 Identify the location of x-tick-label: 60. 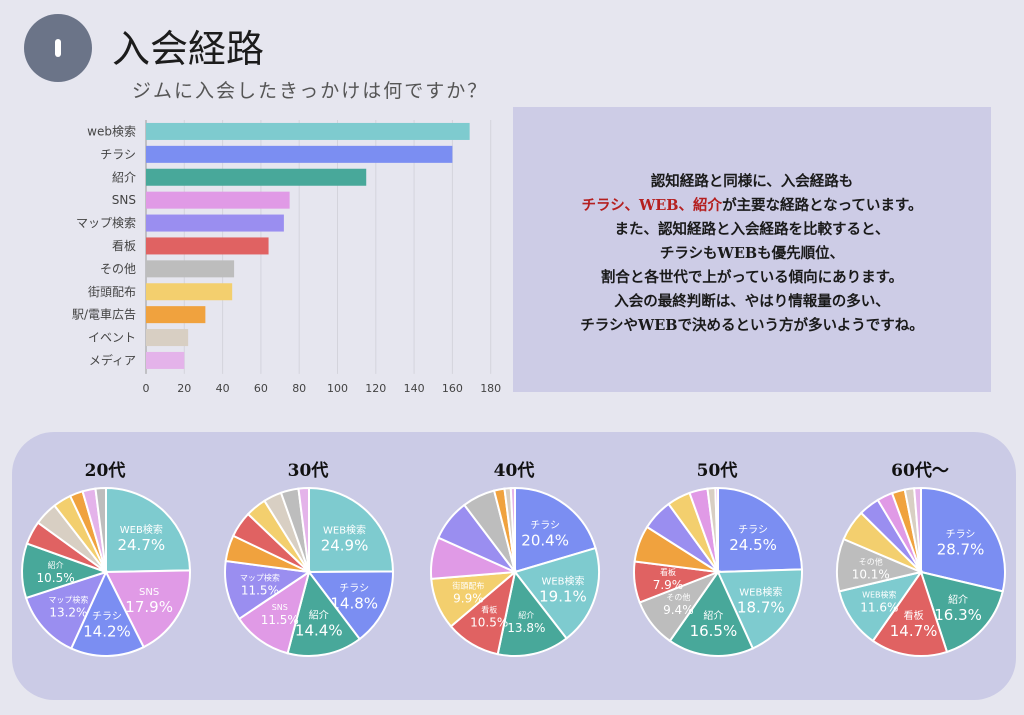
(261, 388).